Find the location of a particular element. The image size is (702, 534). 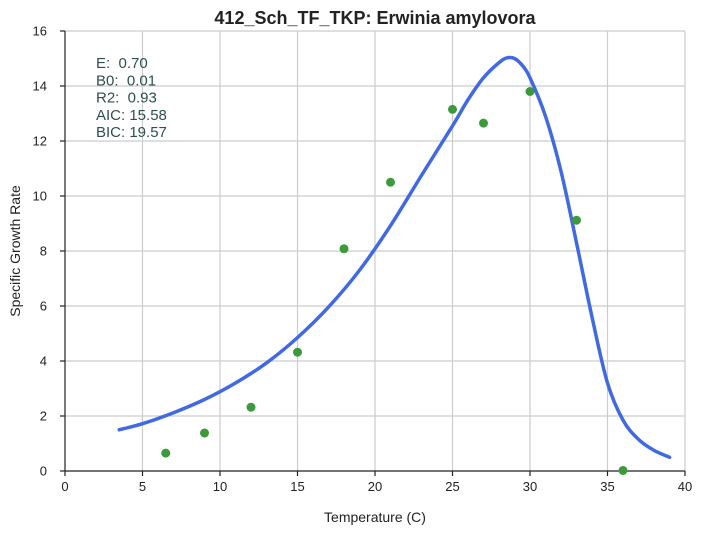

annotation-line: B0: 0.01 is located at coordinates (126, 80).